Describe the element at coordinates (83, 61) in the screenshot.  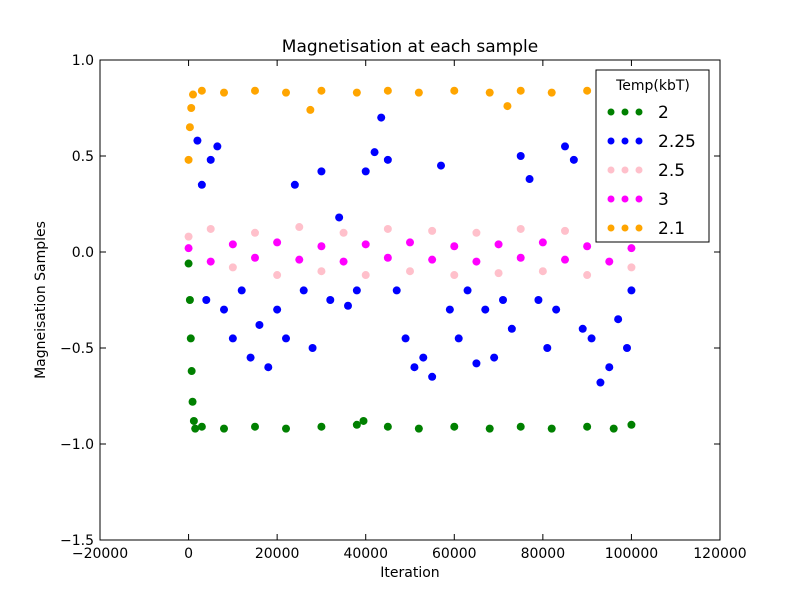
I see `y-tick-label: 1.0` at that location.